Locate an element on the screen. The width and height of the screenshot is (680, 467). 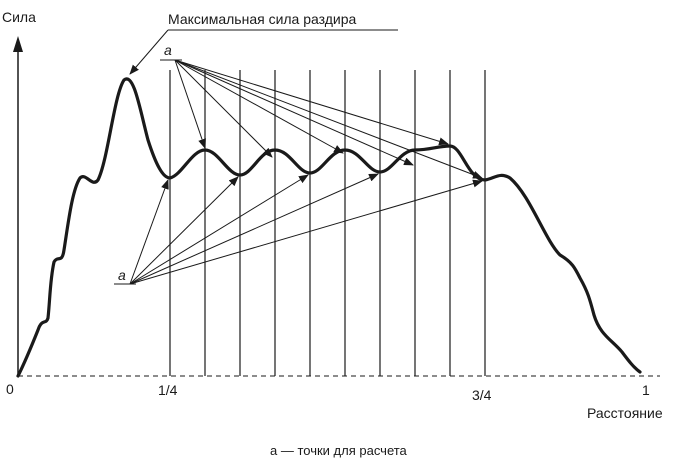
y-axis is located at coordinates (18, 206).